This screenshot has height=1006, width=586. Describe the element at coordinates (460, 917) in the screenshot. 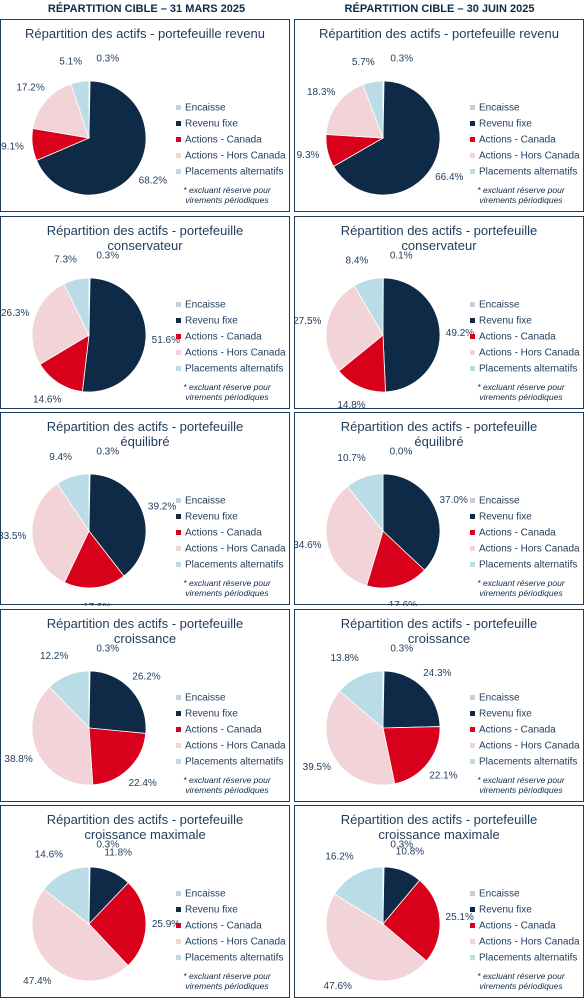

I see `data-label: 25.1%` at that location.